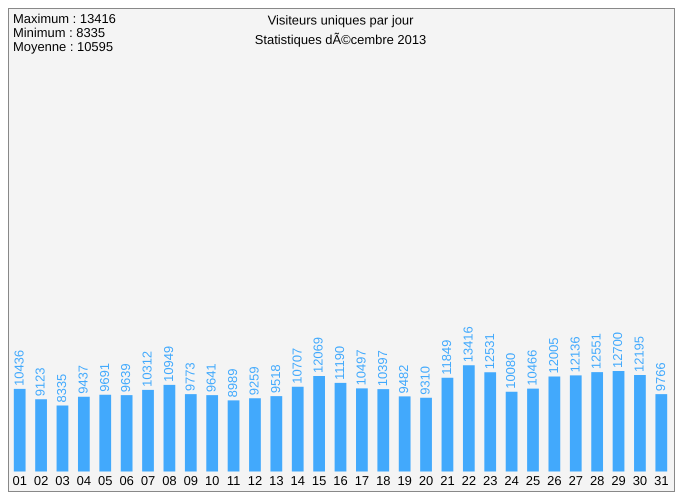 The image size is (683, 500). I want to click on data-label: 12551, so click(596, 351).